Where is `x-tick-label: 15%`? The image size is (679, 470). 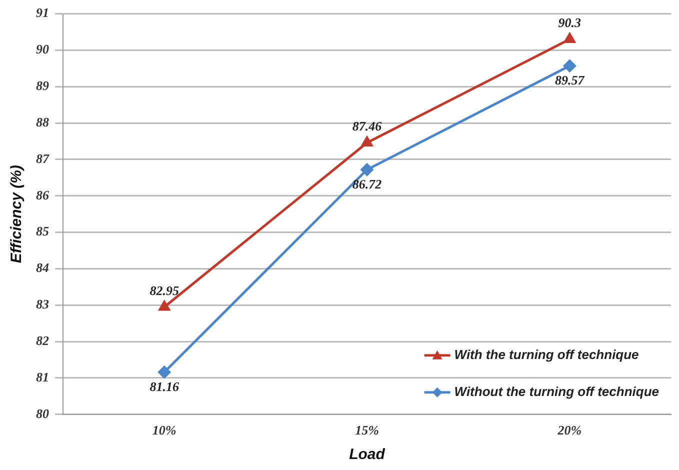
x-tick-label: 15% is located at coordinates (367, 430).